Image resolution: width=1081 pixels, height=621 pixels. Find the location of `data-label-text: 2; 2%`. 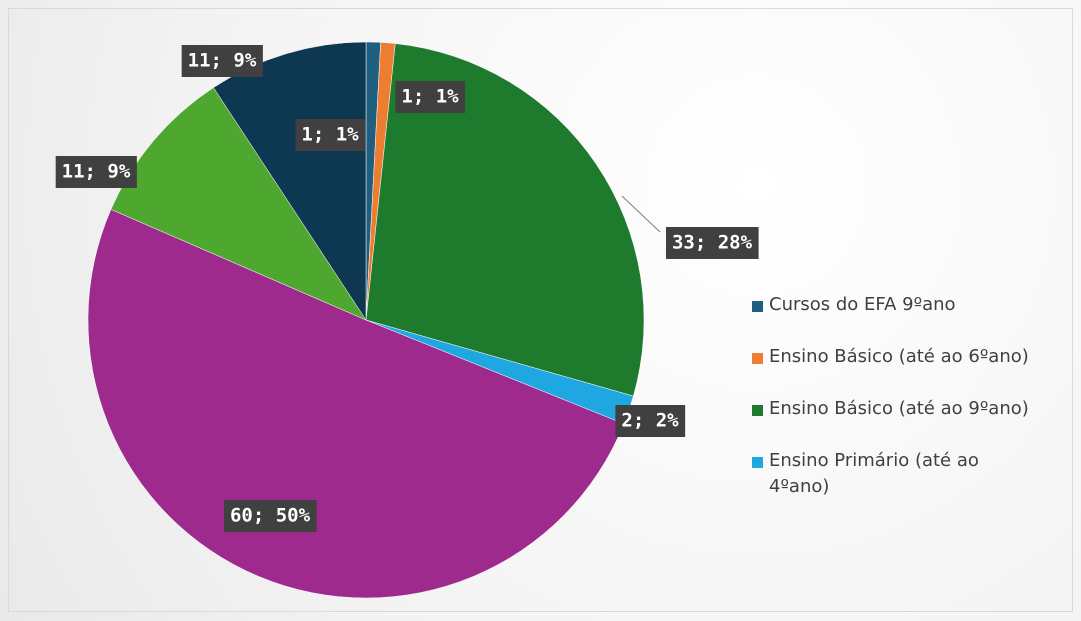

data-label-text: 2; 2% is located at coordinates (650, 421).